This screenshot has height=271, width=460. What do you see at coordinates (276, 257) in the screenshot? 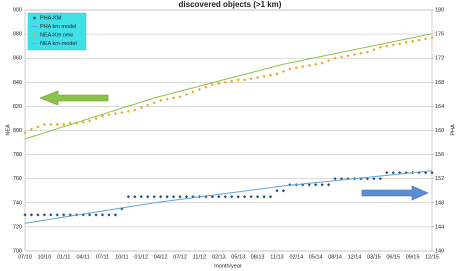
I see `x-tick-label: 11/13` at bounding box center [276, 257].